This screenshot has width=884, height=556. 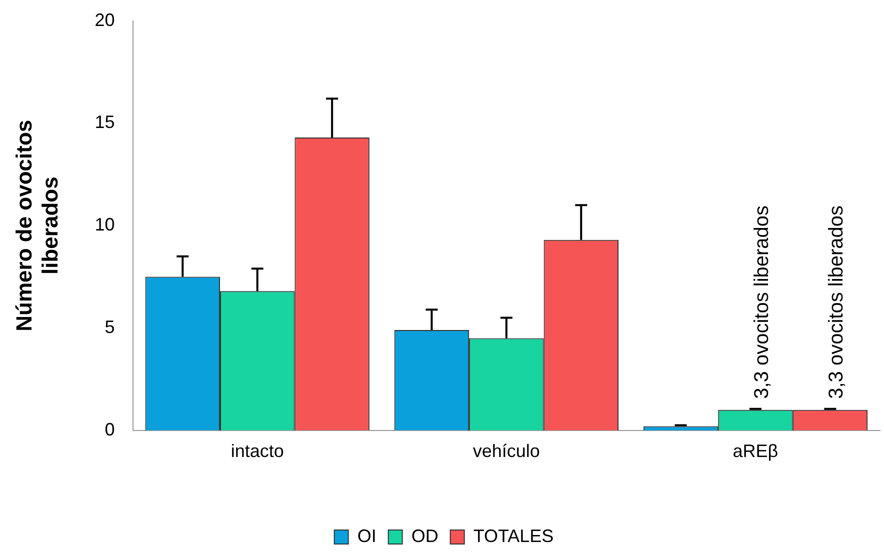 I want to click on y-tick-label: 20, so click(x=104, y=20).